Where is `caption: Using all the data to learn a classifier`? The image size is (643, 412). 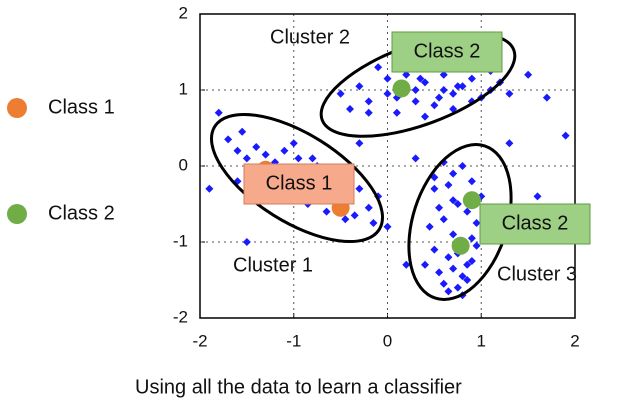
caption: Using all the data to learn a classifier is located at coordinates (298, 387).